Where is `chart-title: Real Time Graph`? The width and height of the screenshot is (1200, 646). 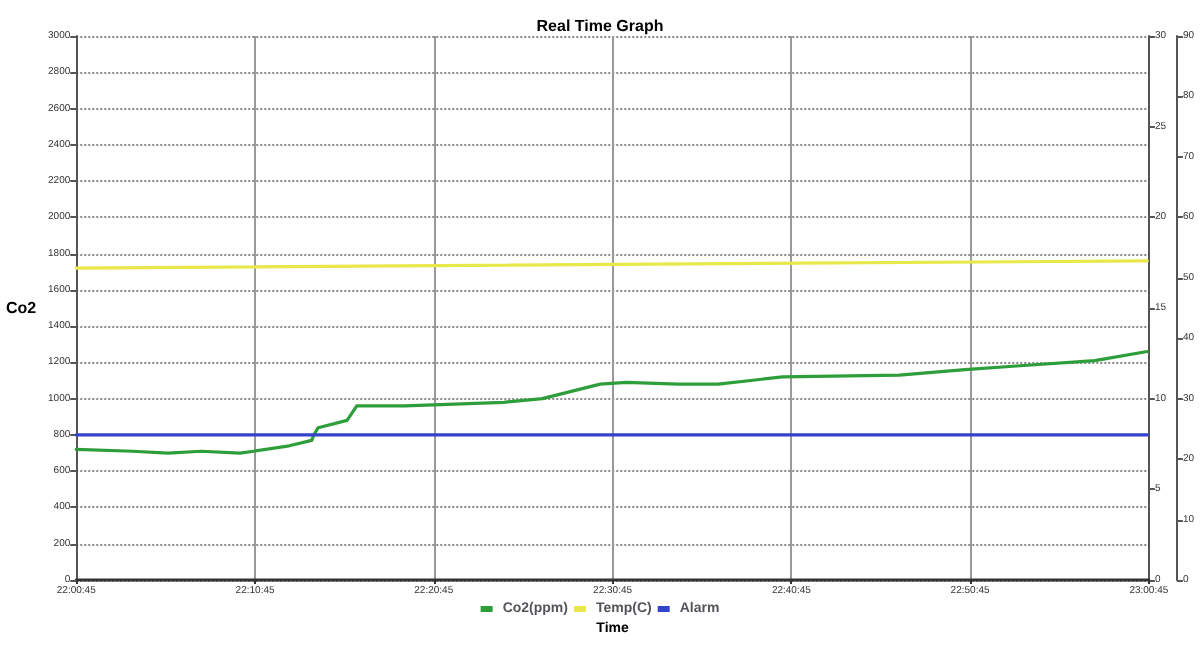
chart-title: Real Time Graph is located at coordinates (600, 26).